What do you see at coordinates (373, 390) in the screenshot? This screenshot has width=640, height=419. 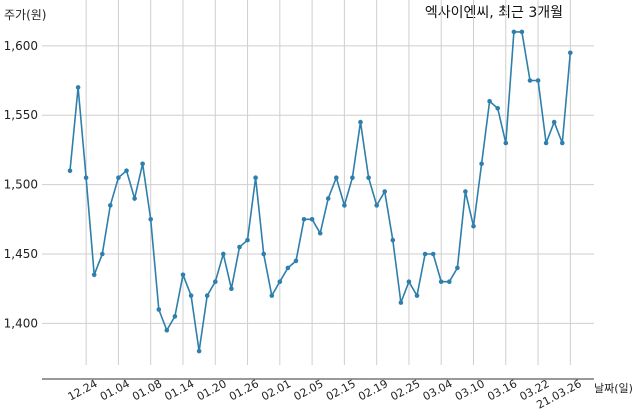 I see `x-tick-label: 02.19` at bounding box center [373, 390].